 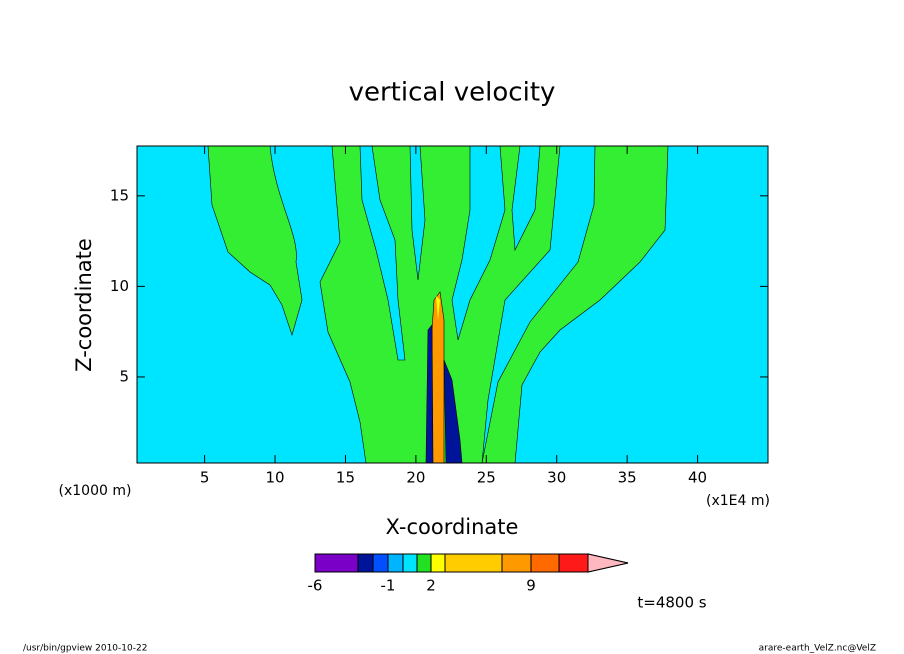 I want to click on x-tick-label: 15, so click(x=345, y=478).